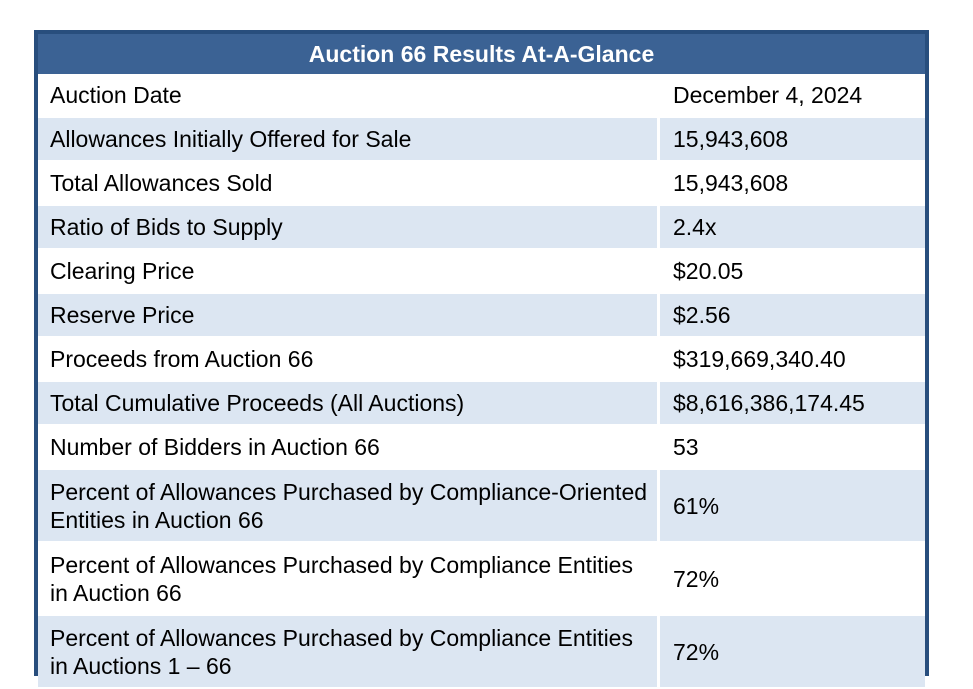 This screenshot has height=689, width=973. What do you see at coordinates (349, 447) in the screenshot?
I see `row-label: Number of Bidders in Auction 66` at bounding box center [349, 447].